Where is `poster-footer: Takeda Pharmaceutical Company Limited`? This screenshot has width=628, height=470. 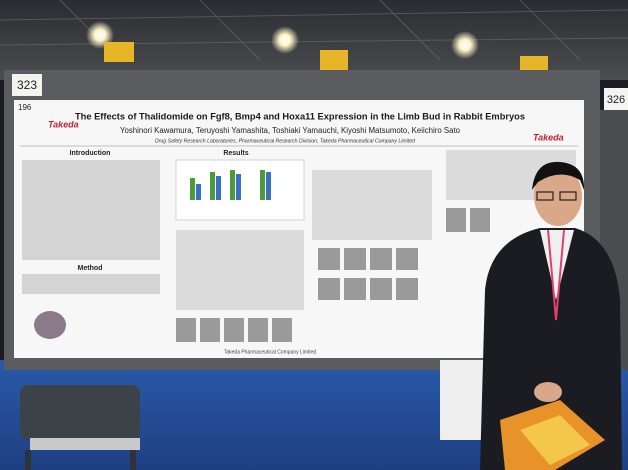
poster-footer: Takeda Pharmaceutical Company Limited is located at coordinates (270, 352).